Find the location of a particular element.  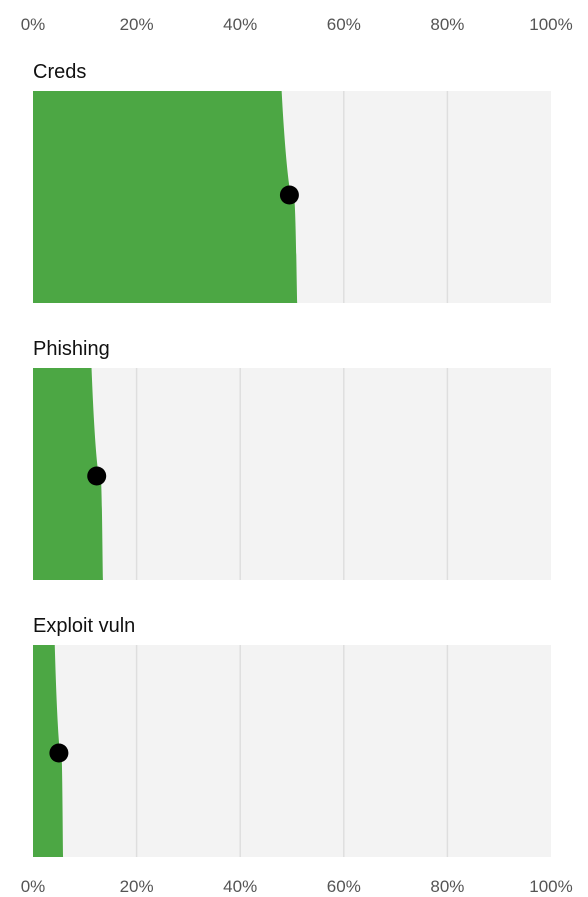

bottom-x-tick-label: 80% is located at coordinates (447, 886).